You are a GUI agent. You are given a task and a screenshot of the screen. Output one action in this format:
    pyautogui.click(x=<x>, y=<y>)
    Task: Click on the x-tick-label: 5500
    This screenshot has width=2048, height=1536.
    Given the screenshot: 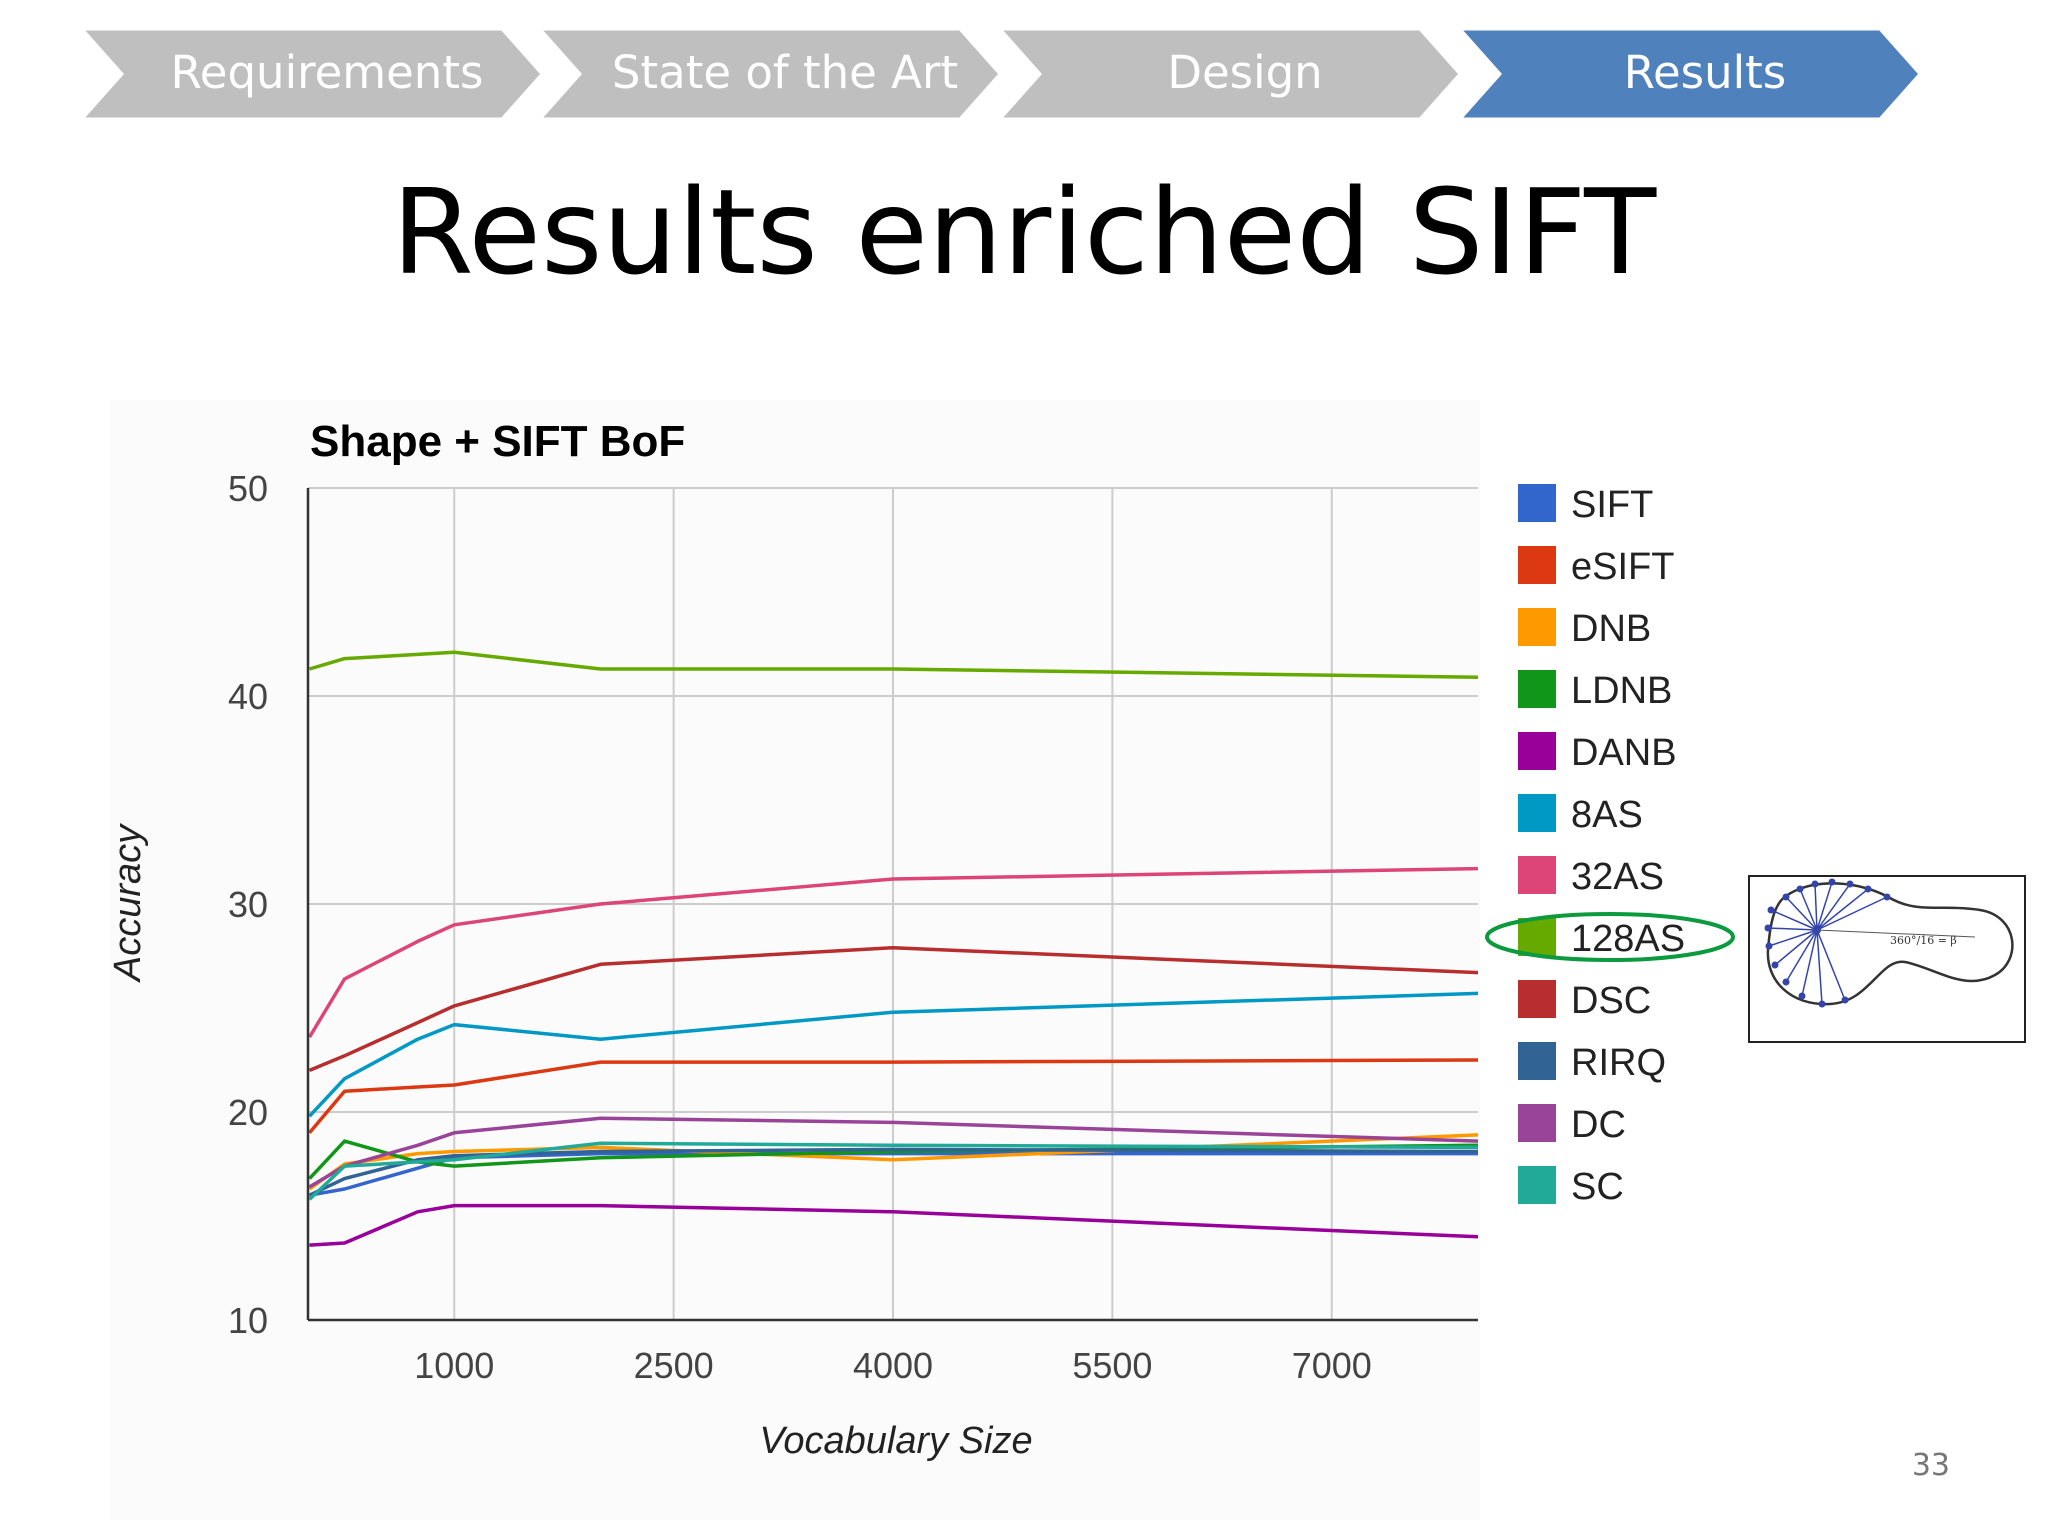 What is the action you would take?
    pyautogui.click(x=1112, y=1365)
    